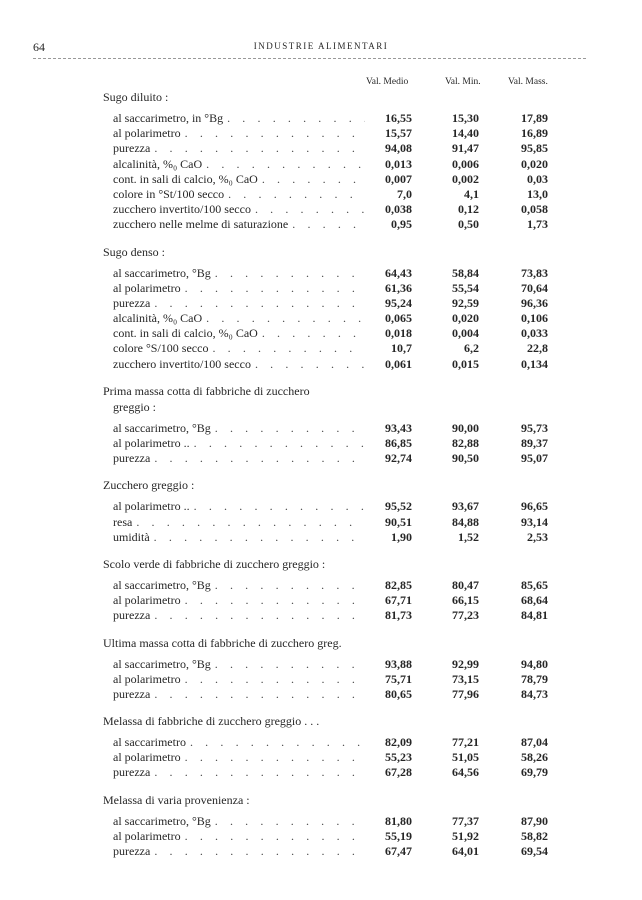  What do you see at coordinates (534, 302) in the screenshot?
I see `value-mass: 96,36` at bounding box center [534, 302].